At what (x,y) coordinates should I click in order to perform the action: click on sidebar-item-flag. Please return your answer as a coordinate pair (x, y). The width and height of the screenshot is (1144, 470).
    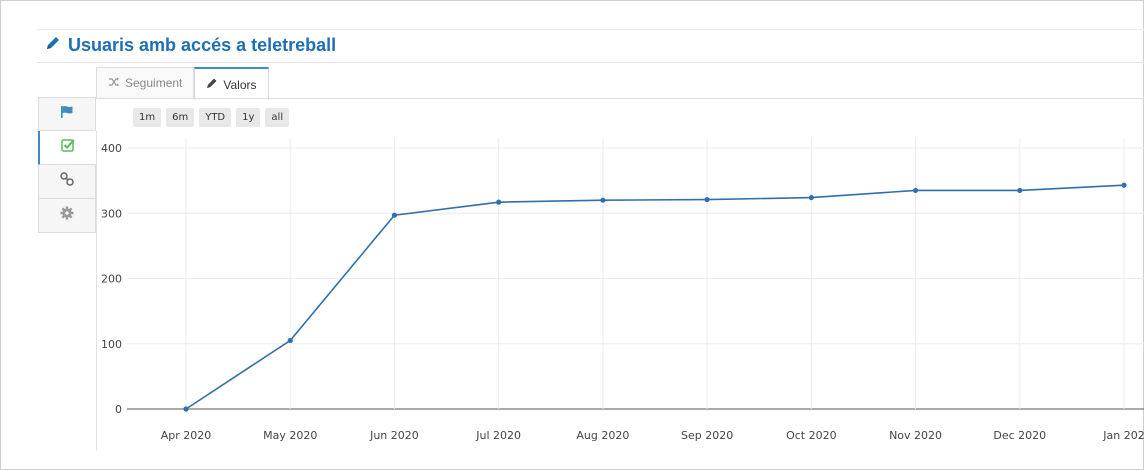
    Looking at the image, I should click on (67, 114).